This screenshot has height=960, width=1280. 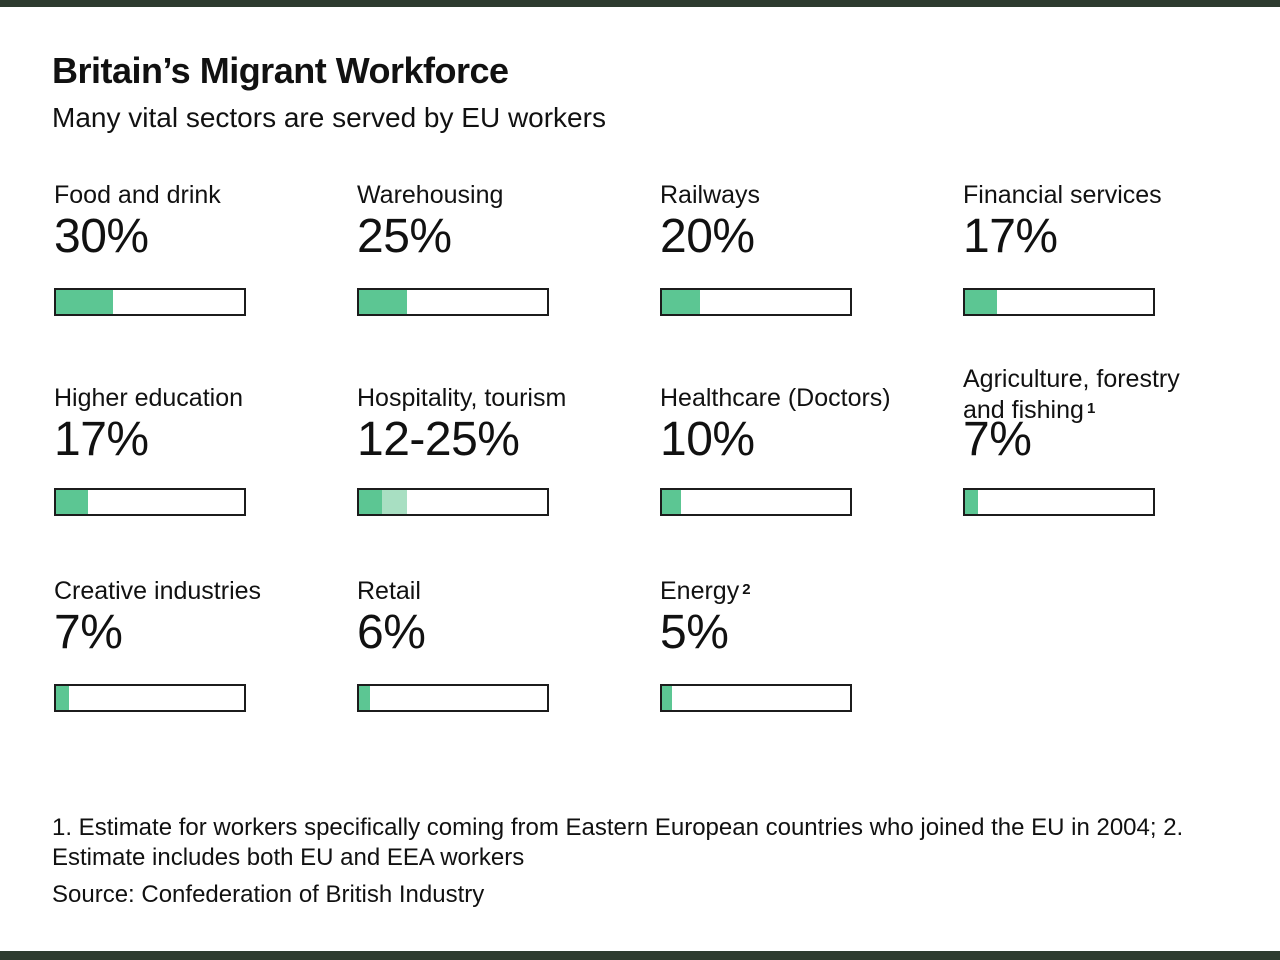 I want to click on sector-value: 6%, so click(x=391, y=632).